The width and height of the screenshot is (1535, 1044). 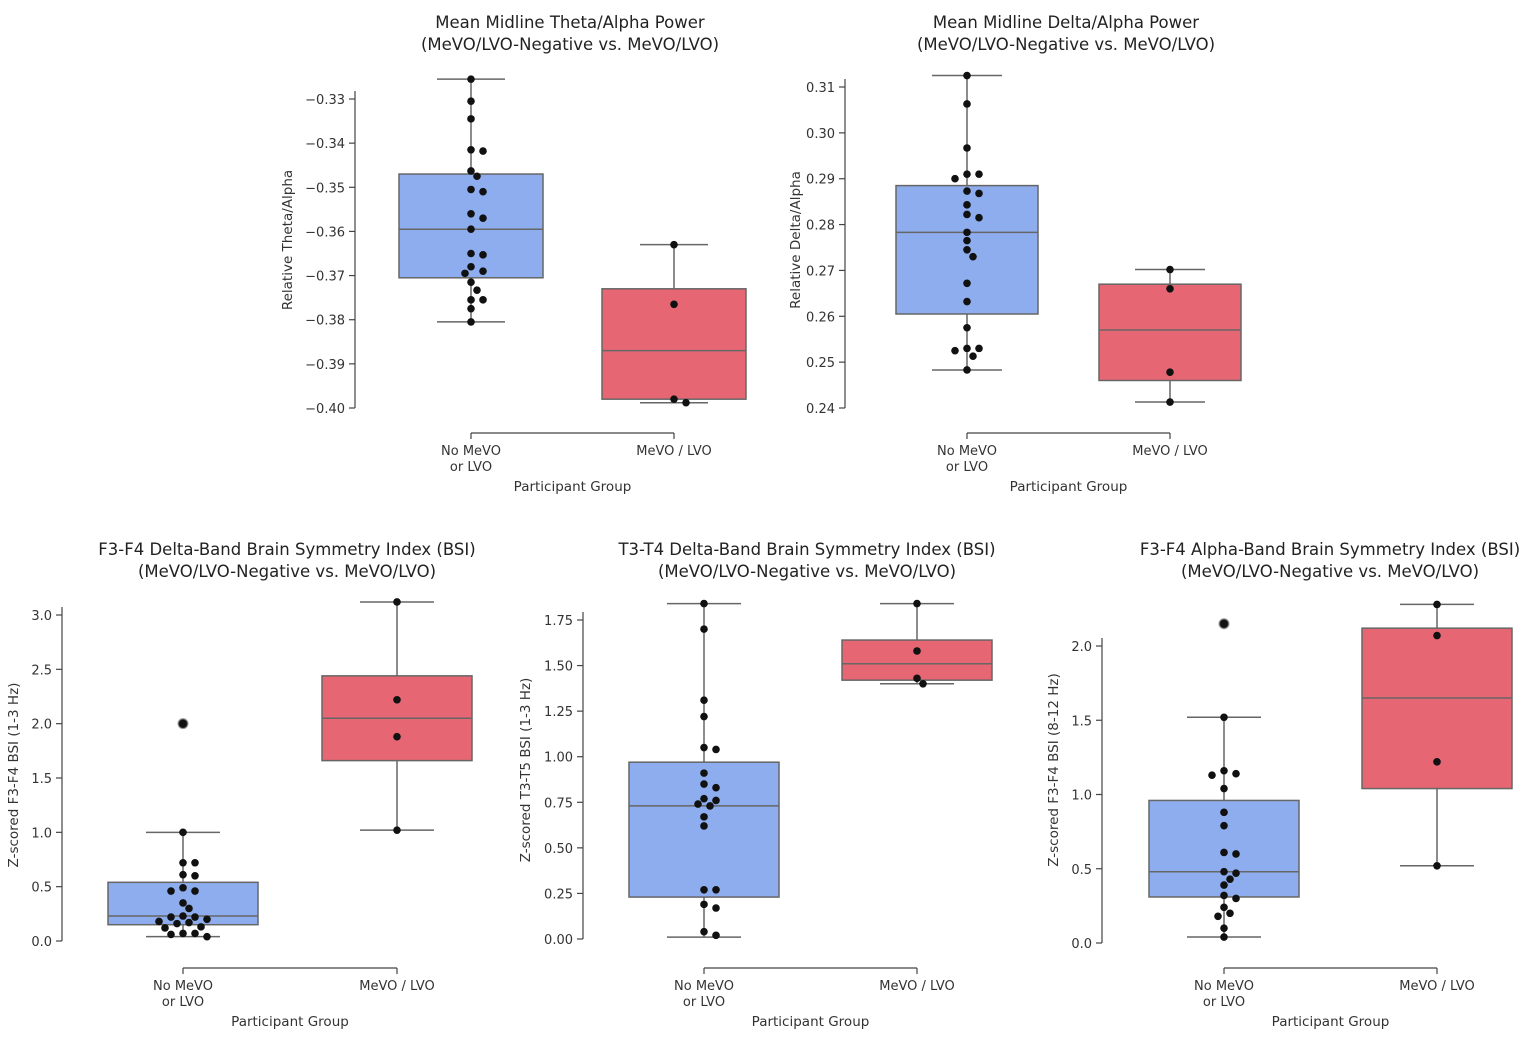 What do you see at coordinates (570, 22) in the screenshot?
I see `chart-title: Mean Midline Theta/Alpha Power` at bounding box center [570, 22].